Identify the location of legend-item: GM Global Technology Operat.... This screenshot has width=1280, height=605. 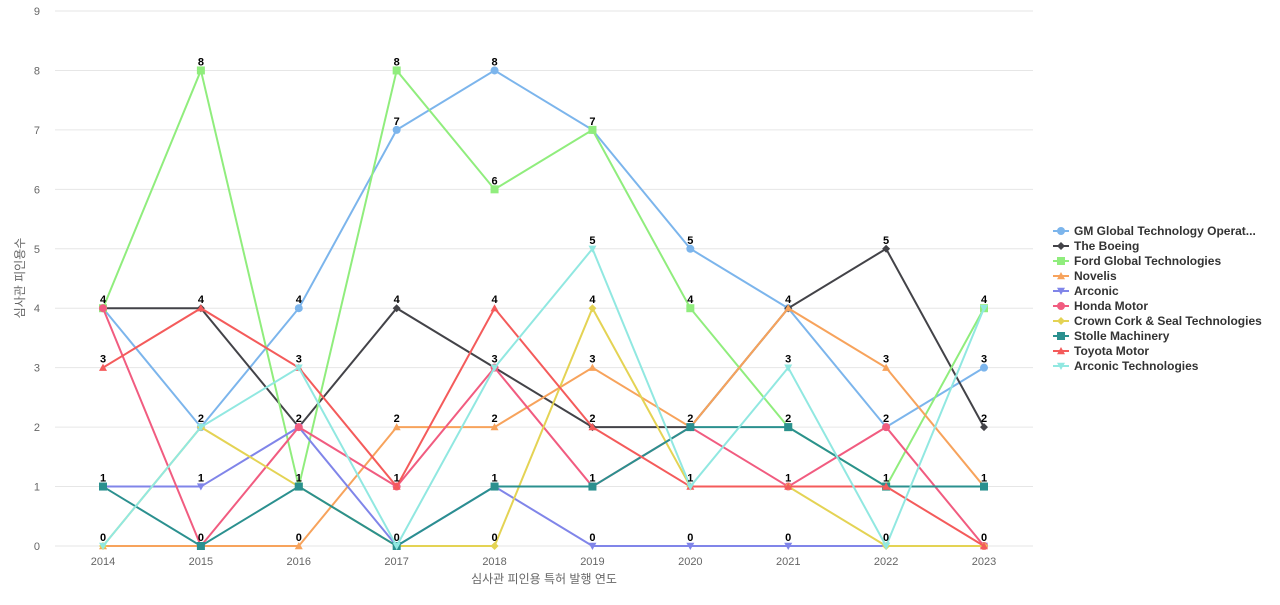
(1154, 231).